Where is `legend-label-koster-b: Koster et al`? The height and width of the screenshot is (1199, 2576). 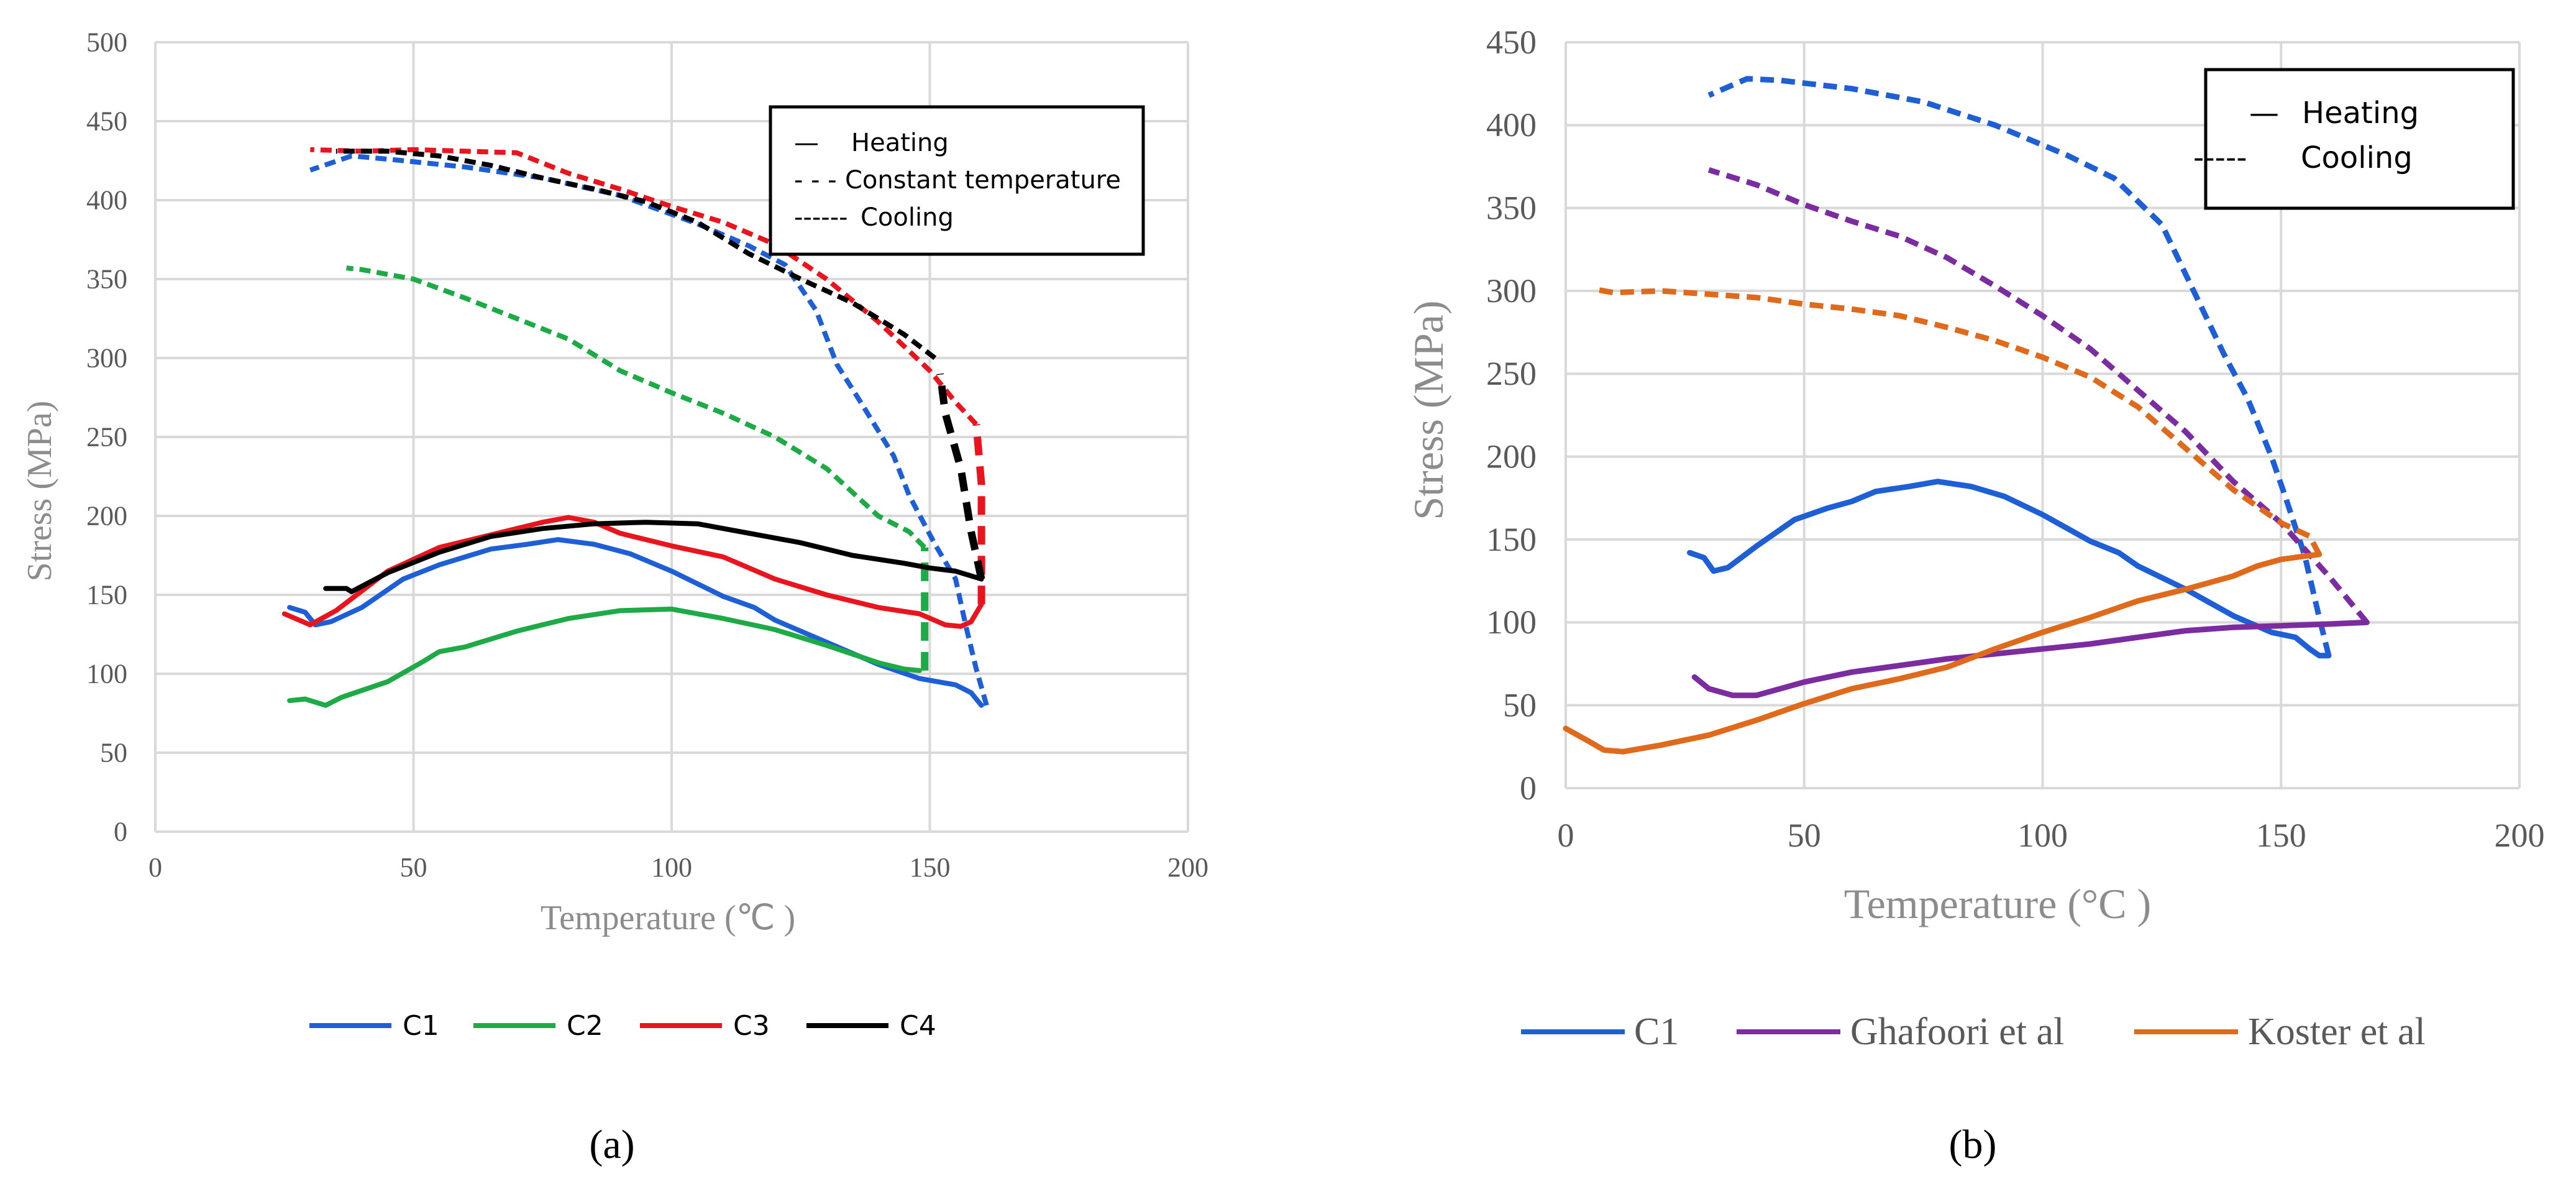 legend-label-koster-b: Koster et al is located at coordinates (2337, 1032).